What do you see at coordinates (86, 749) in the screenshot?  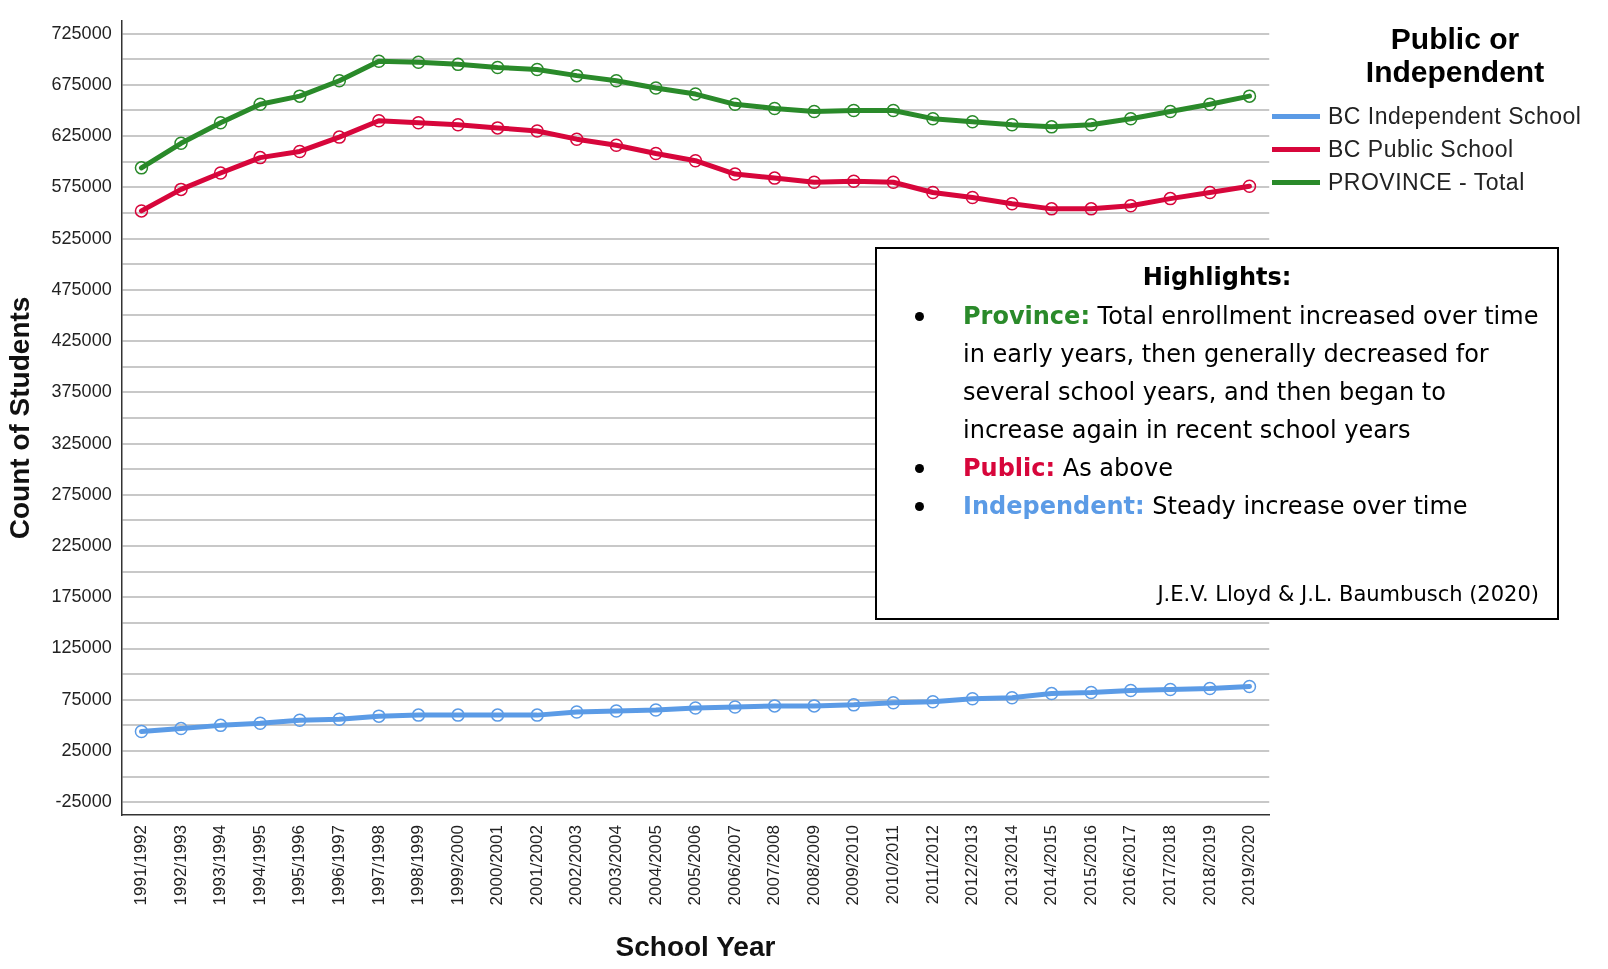 I see `y-tick-label: 25000` at bounding box center [86, 749].